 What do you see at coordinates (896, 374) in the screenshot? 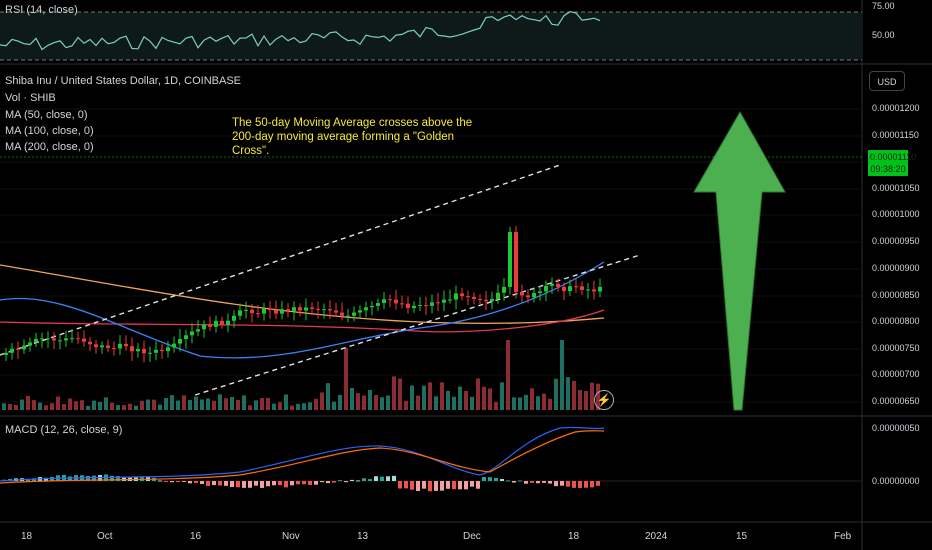
I see `price-axis-label: 0.00000700` at bounding box center [896, 374].